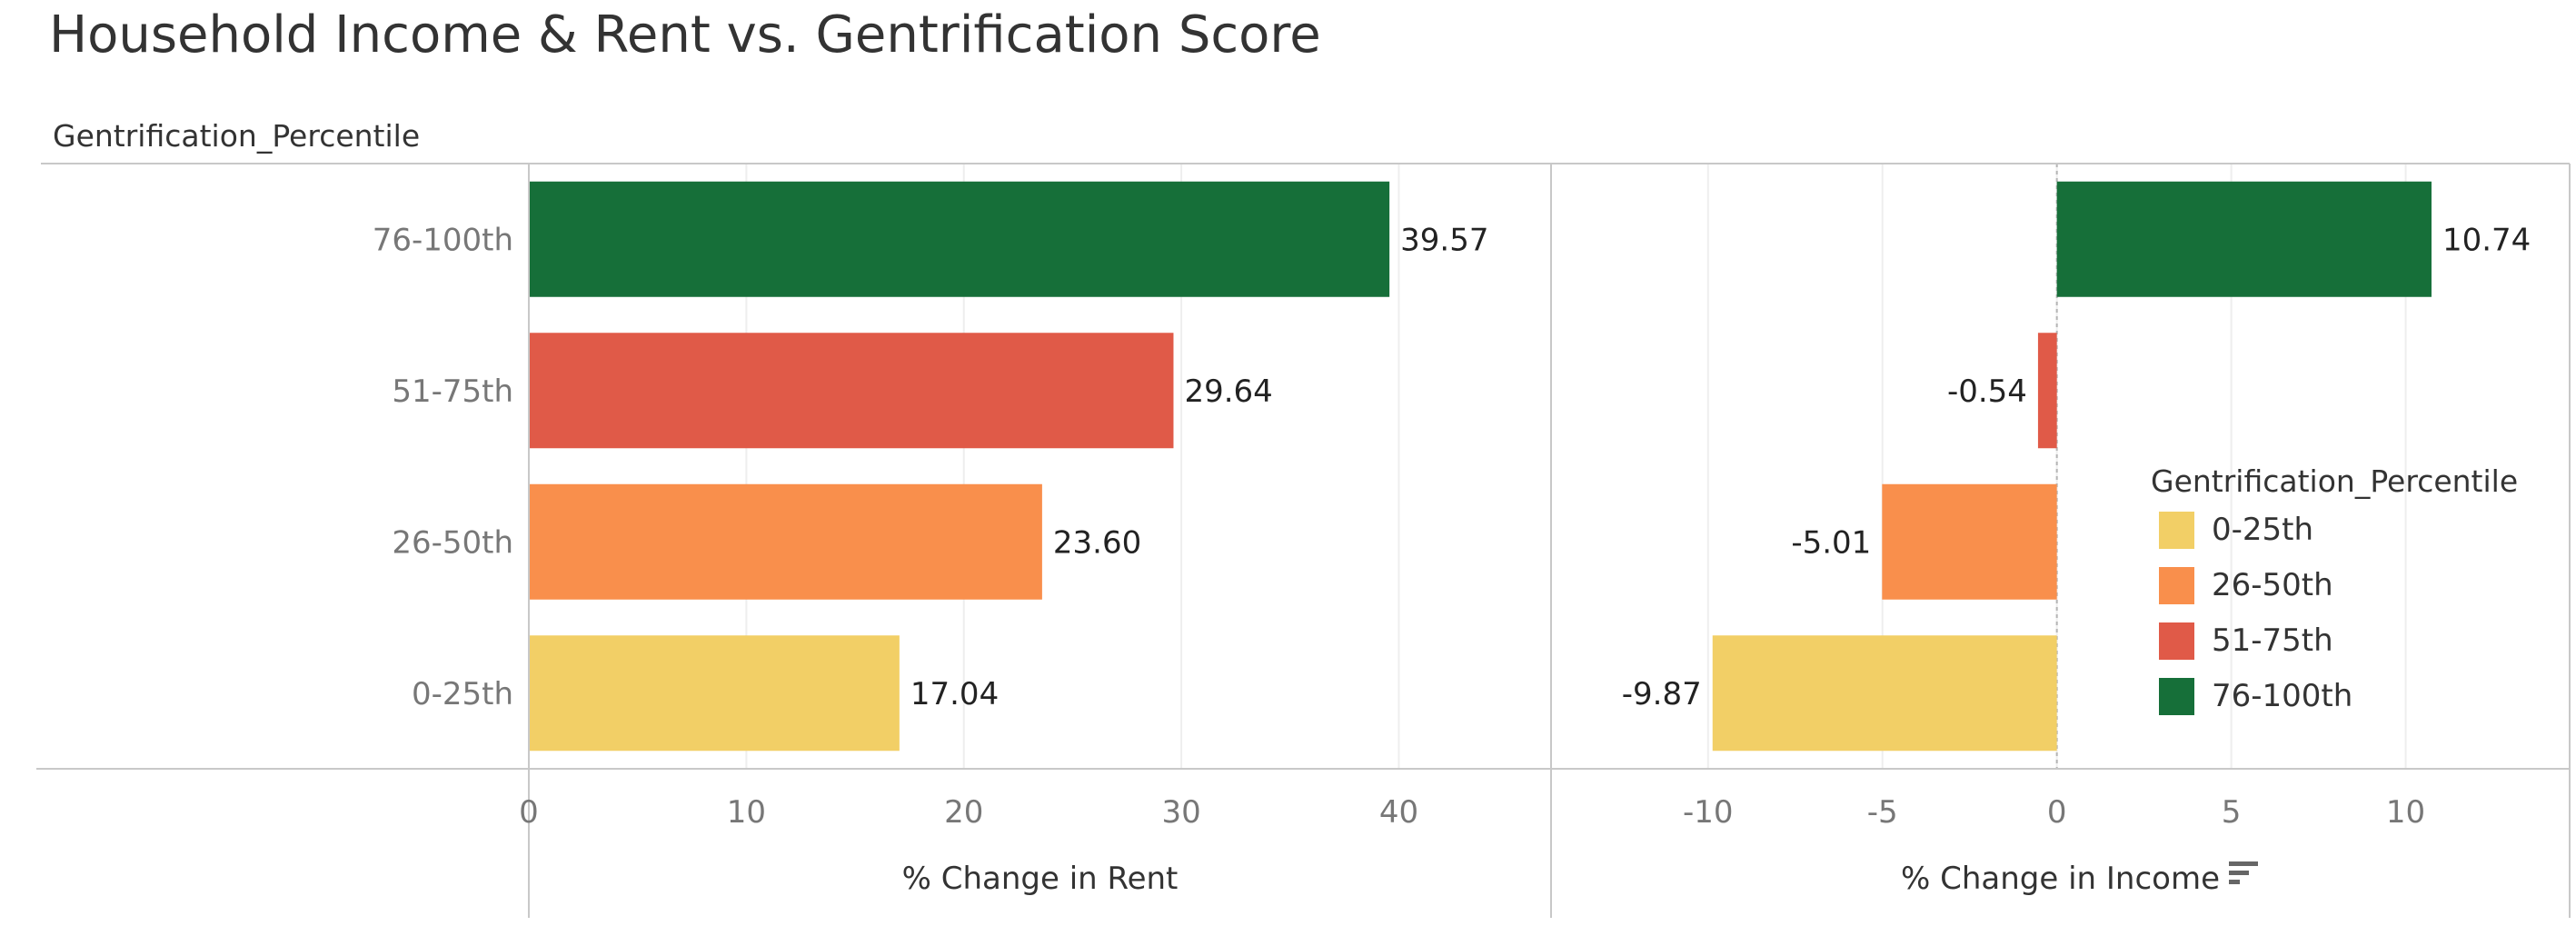 The height and width of the screenshot is (936, 2576). What do you see at coordinates (2272, 640) in the screenshot?
I see `legend-label: 51-75th` at bounding box center [2272, 640].